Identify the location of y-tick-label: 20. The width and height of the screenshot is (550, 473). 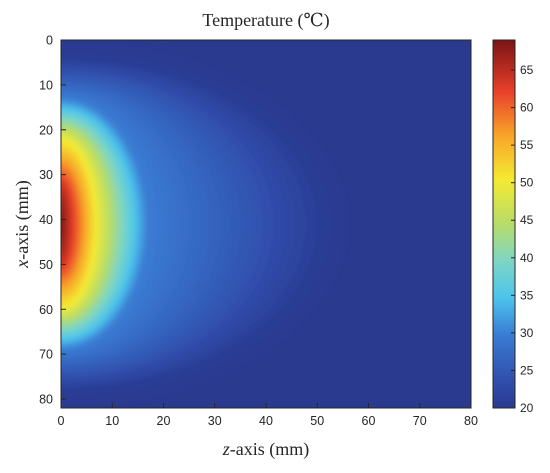
(46, 130).